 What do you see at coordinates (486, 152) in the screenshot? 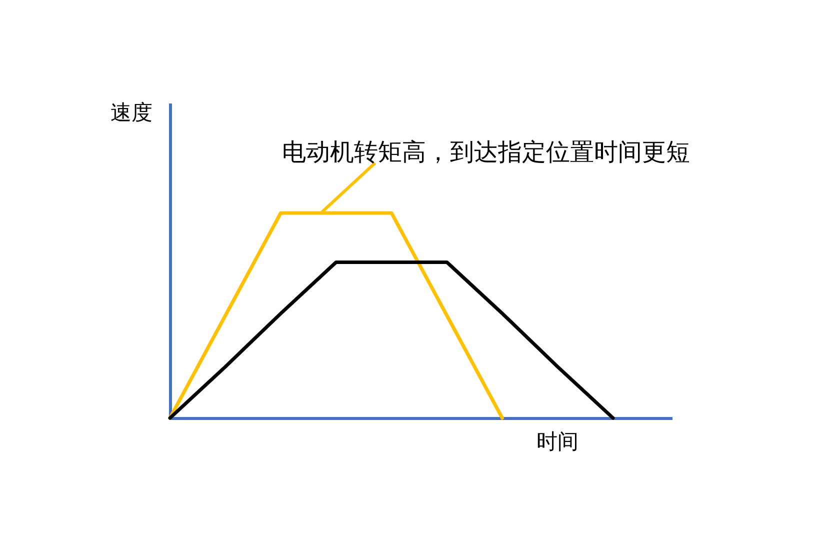
I see `text: 电动机转矩高，到达指定位置时间更短` at bounding box center [486, 152].